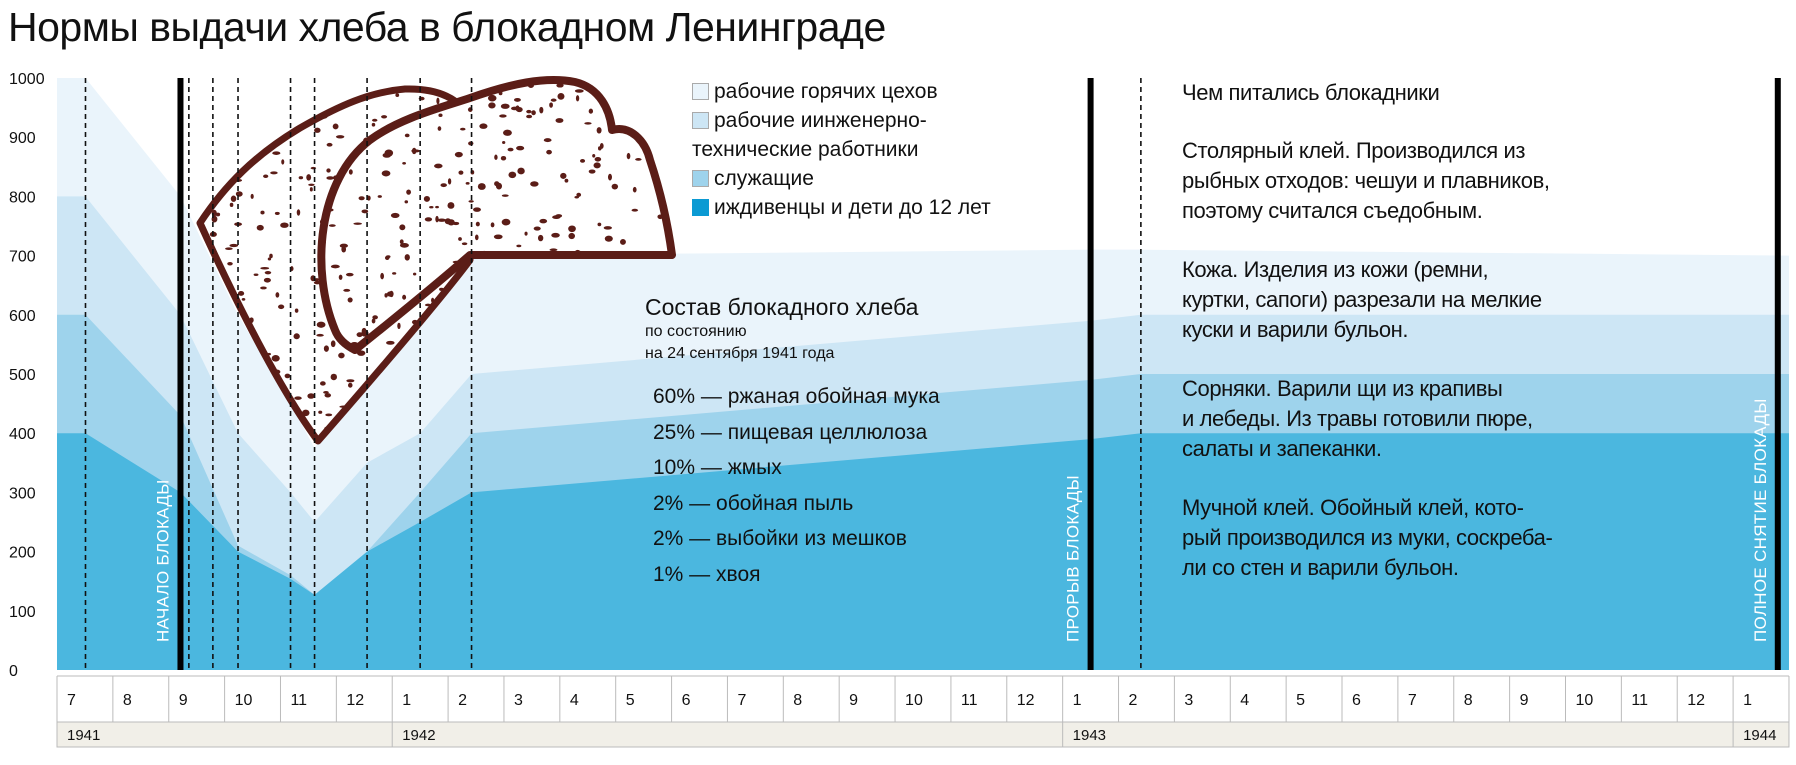 The width and height of the screenshot is (1796, 765). I want to click on y-tick-label: 800, so click(22, 197).